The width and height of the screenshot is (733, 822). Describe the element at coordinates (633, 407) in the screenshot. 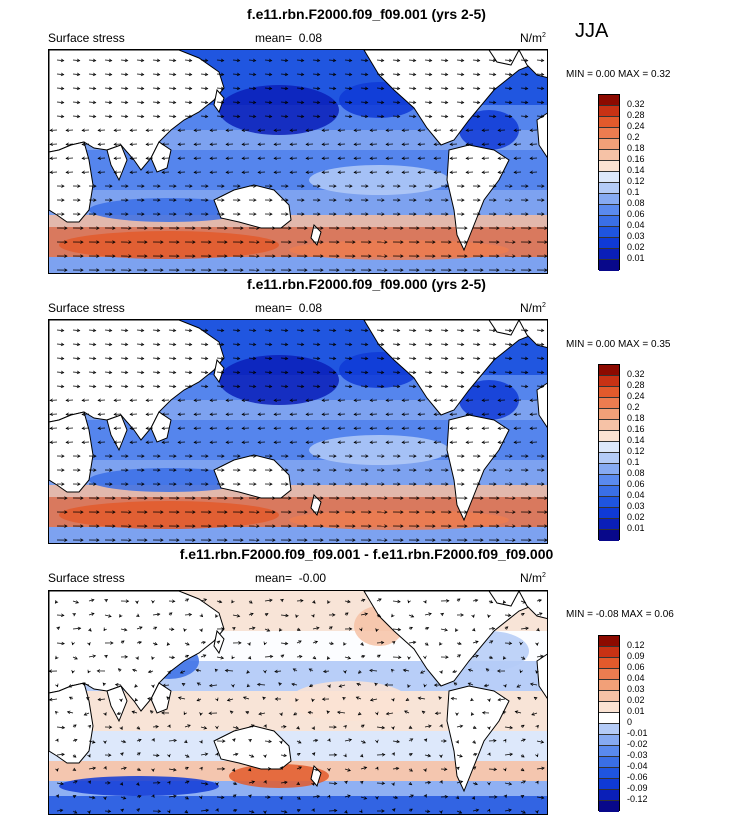

I see `colorbar-tick-label: 0.2` at that location.